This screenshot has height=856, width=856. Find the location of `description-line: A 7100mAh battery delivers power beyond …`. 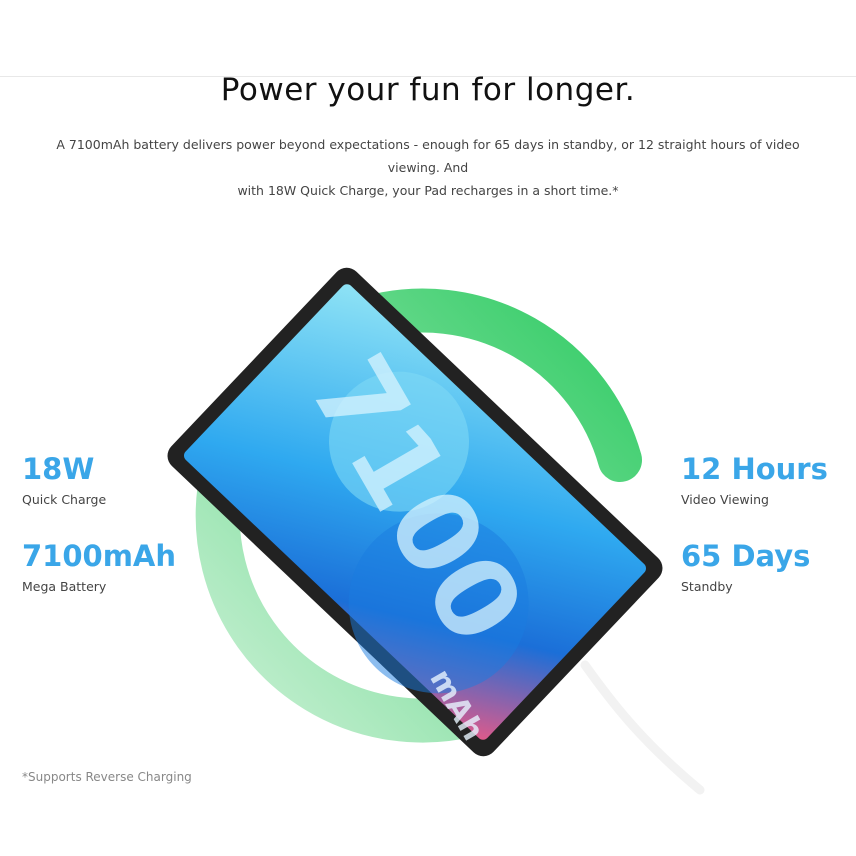

description-line: A 7100mAh battery delivers power beyond … is located at coordinates (428, 156).